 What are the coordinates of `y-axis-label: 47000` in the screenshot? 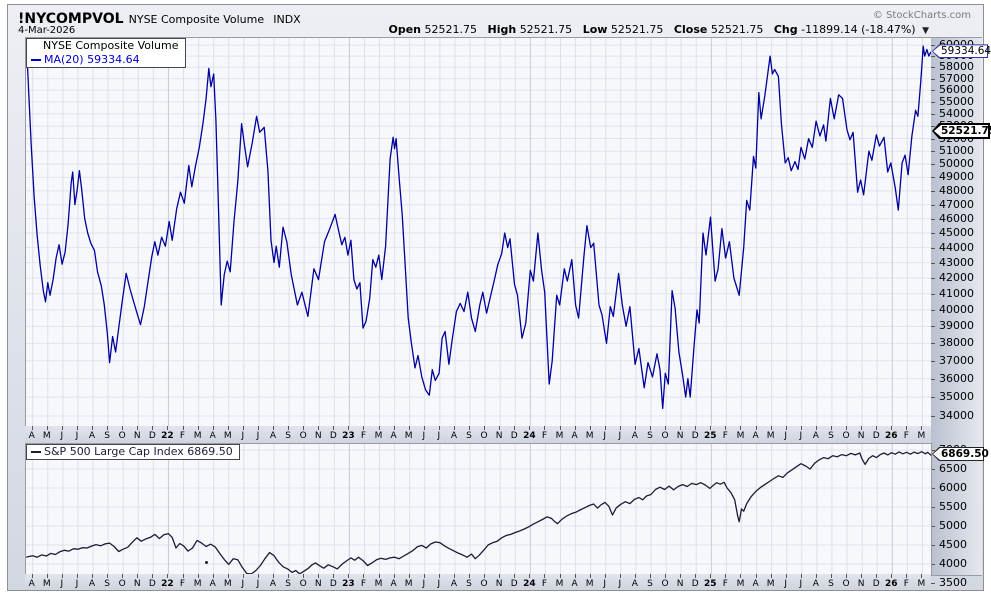 It's located at (956, 204).